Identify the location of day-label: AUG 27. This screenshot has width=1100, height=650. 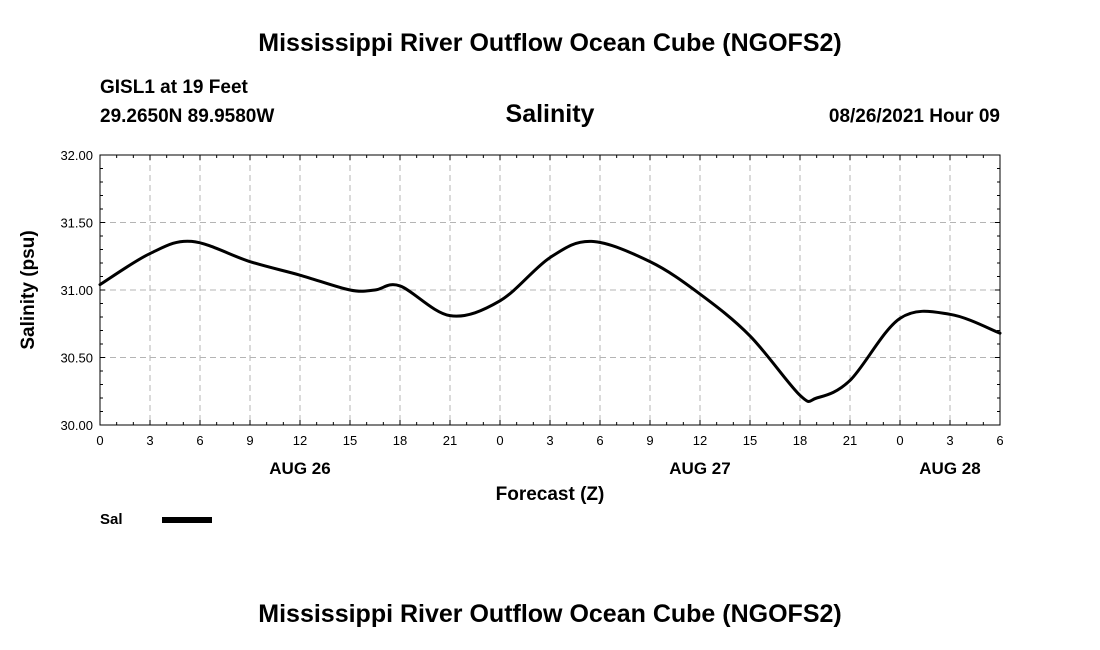
(699, 468).